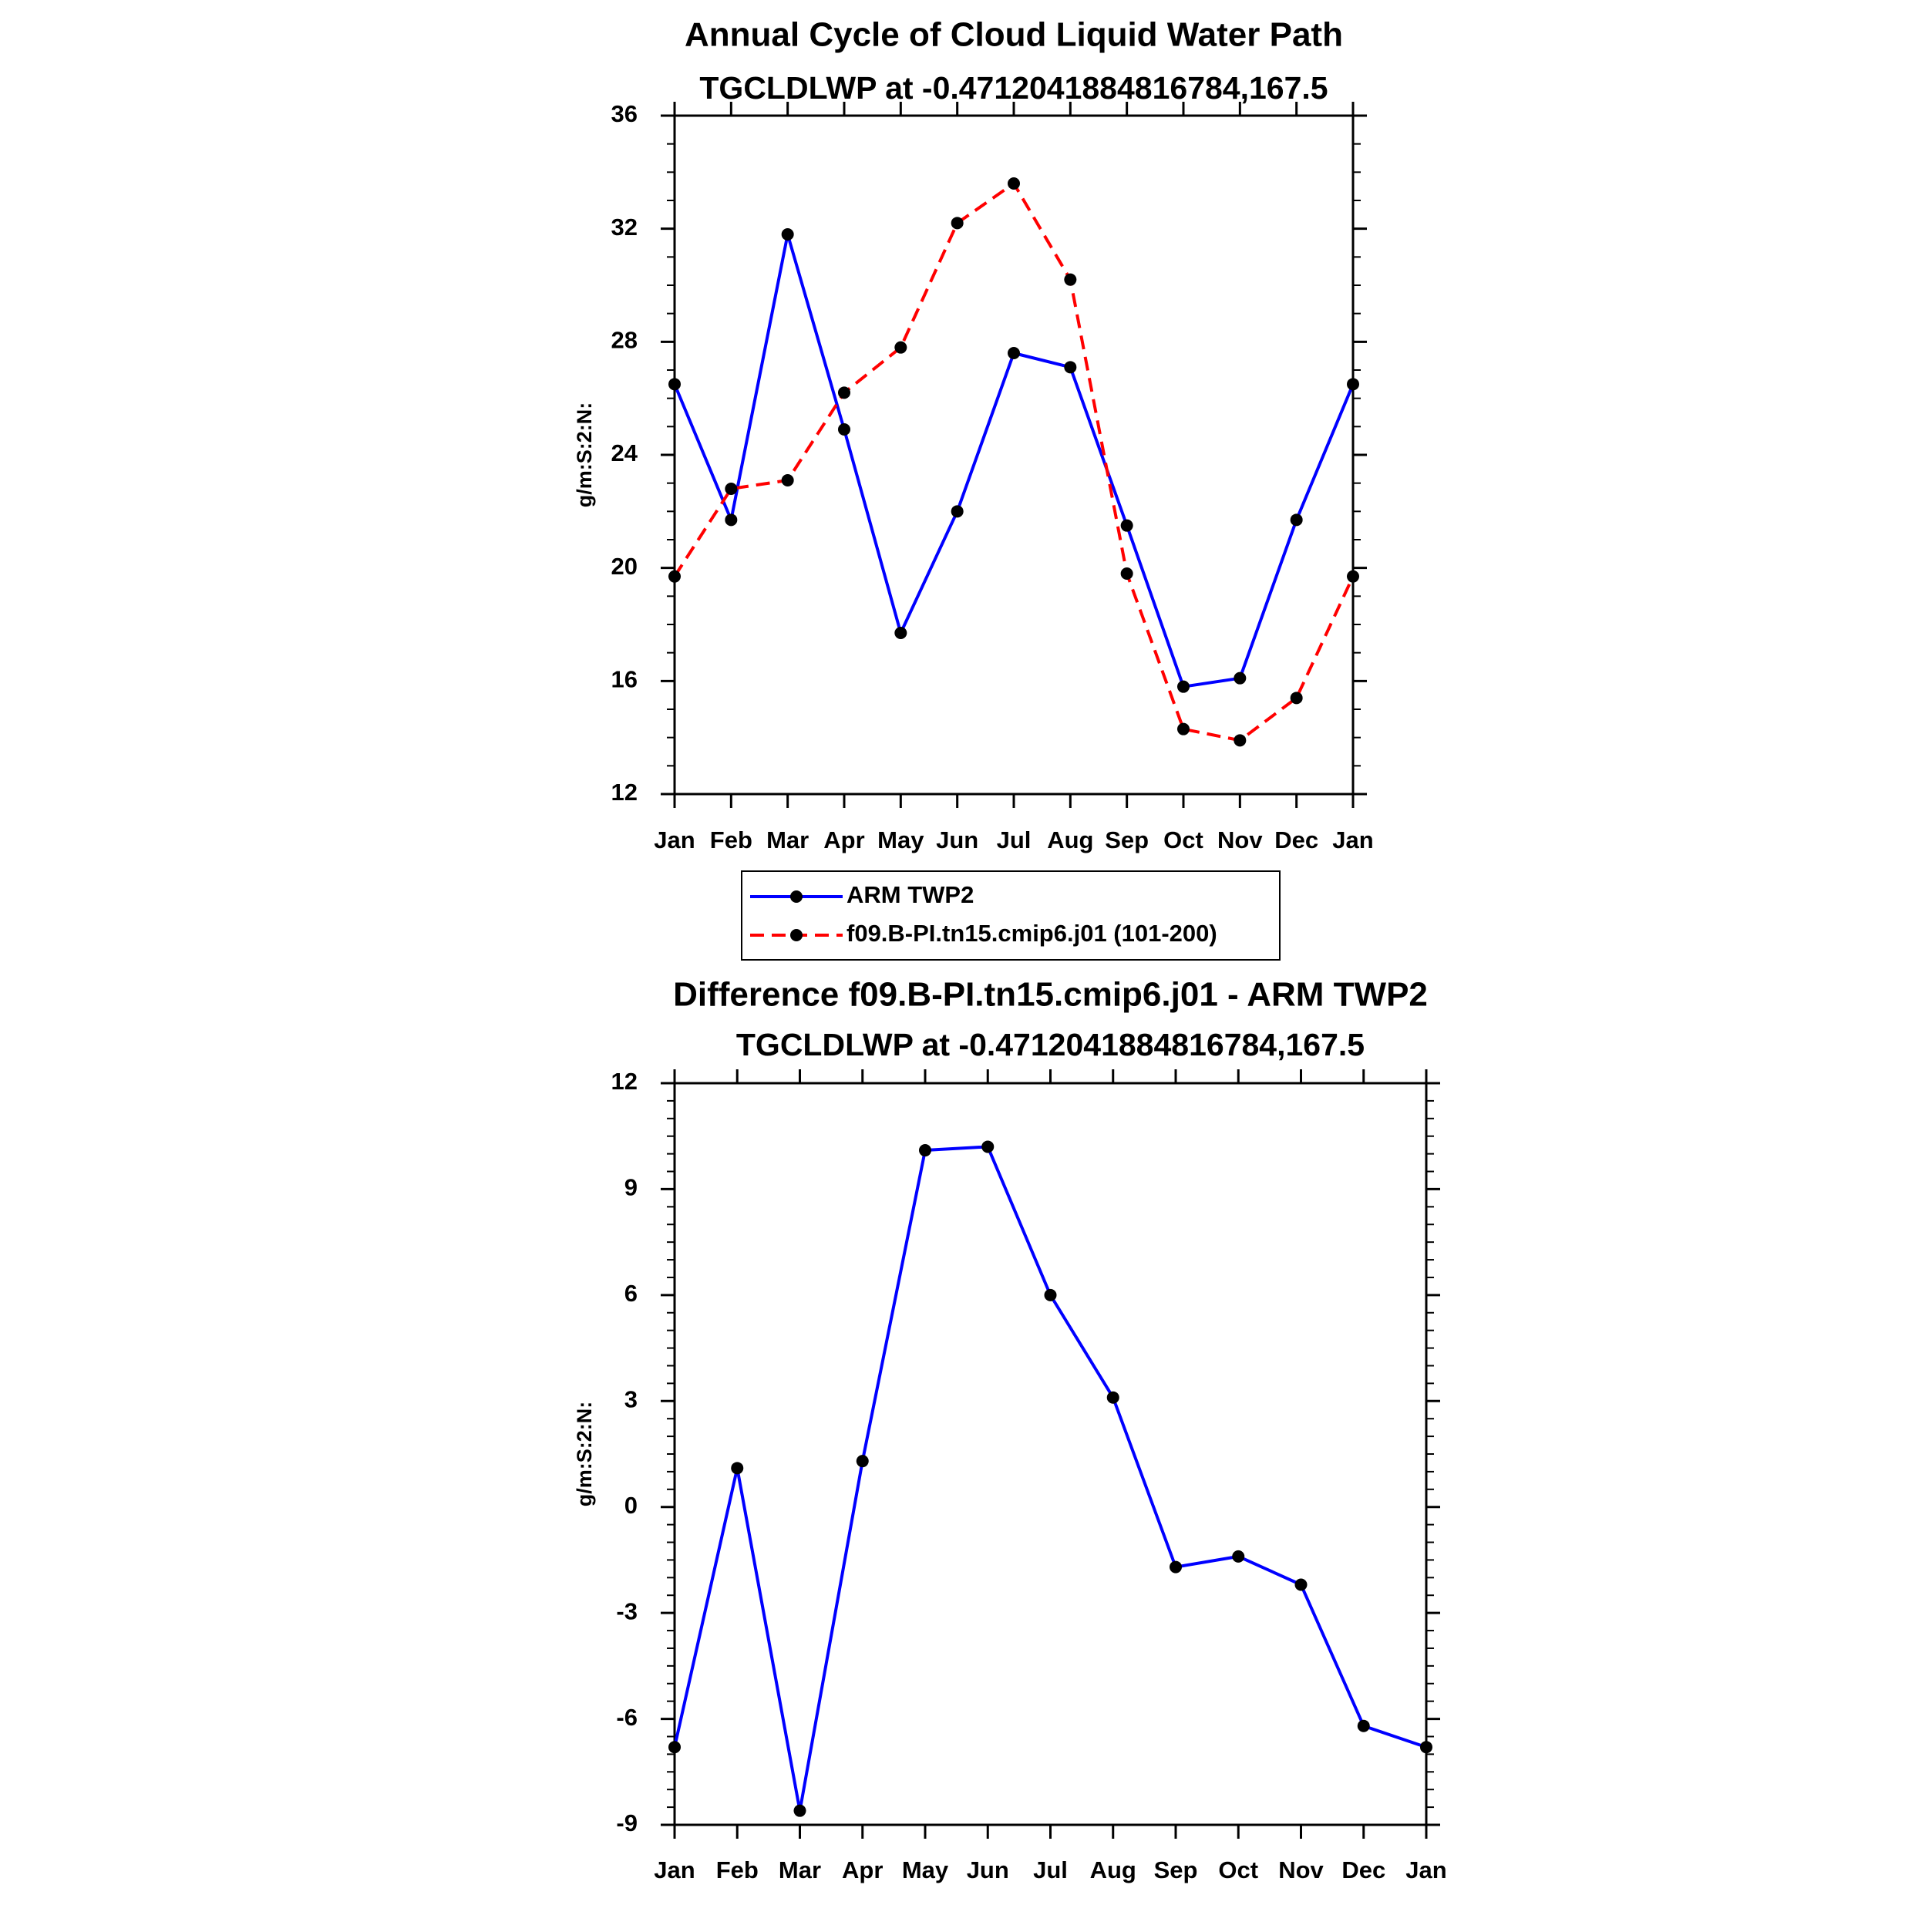  I want to click on legend-box, so click(1011, 915).